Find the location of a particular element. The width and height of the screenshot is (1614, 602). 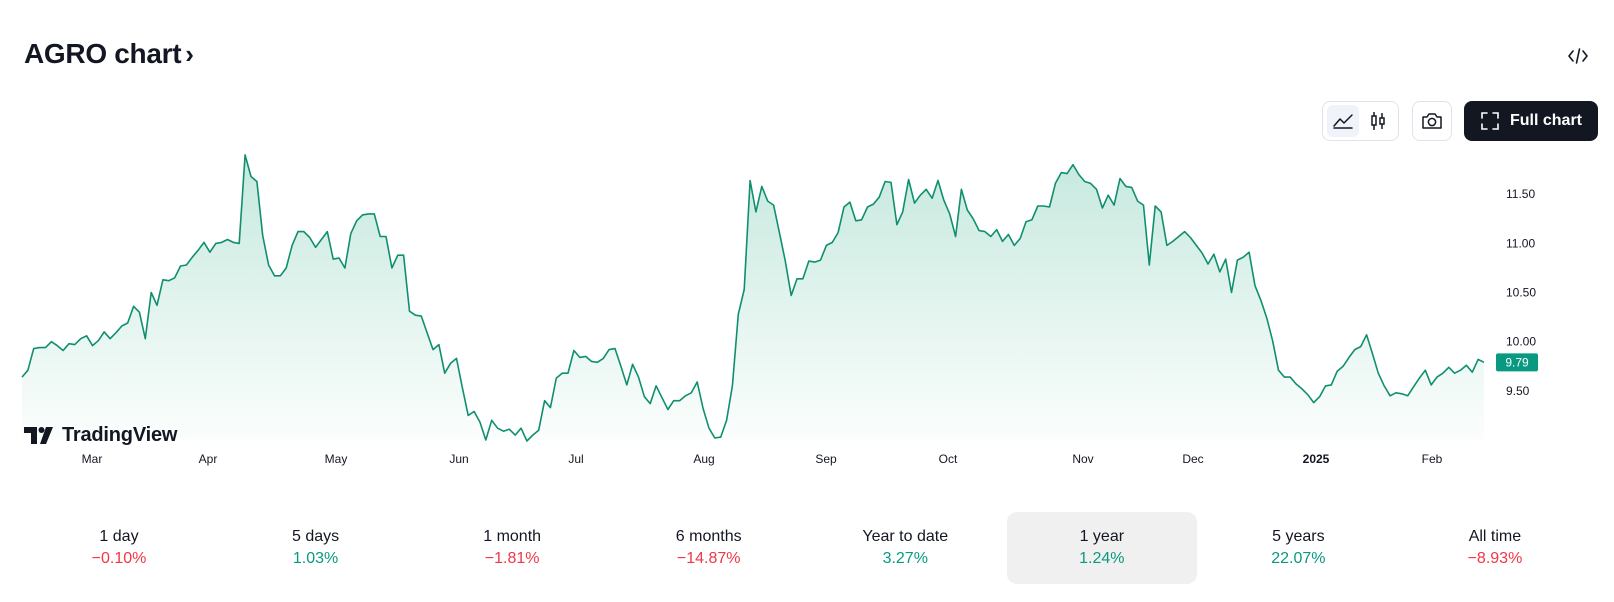

y-tick-label: 11.50 is located at coordinates (1520, 194).